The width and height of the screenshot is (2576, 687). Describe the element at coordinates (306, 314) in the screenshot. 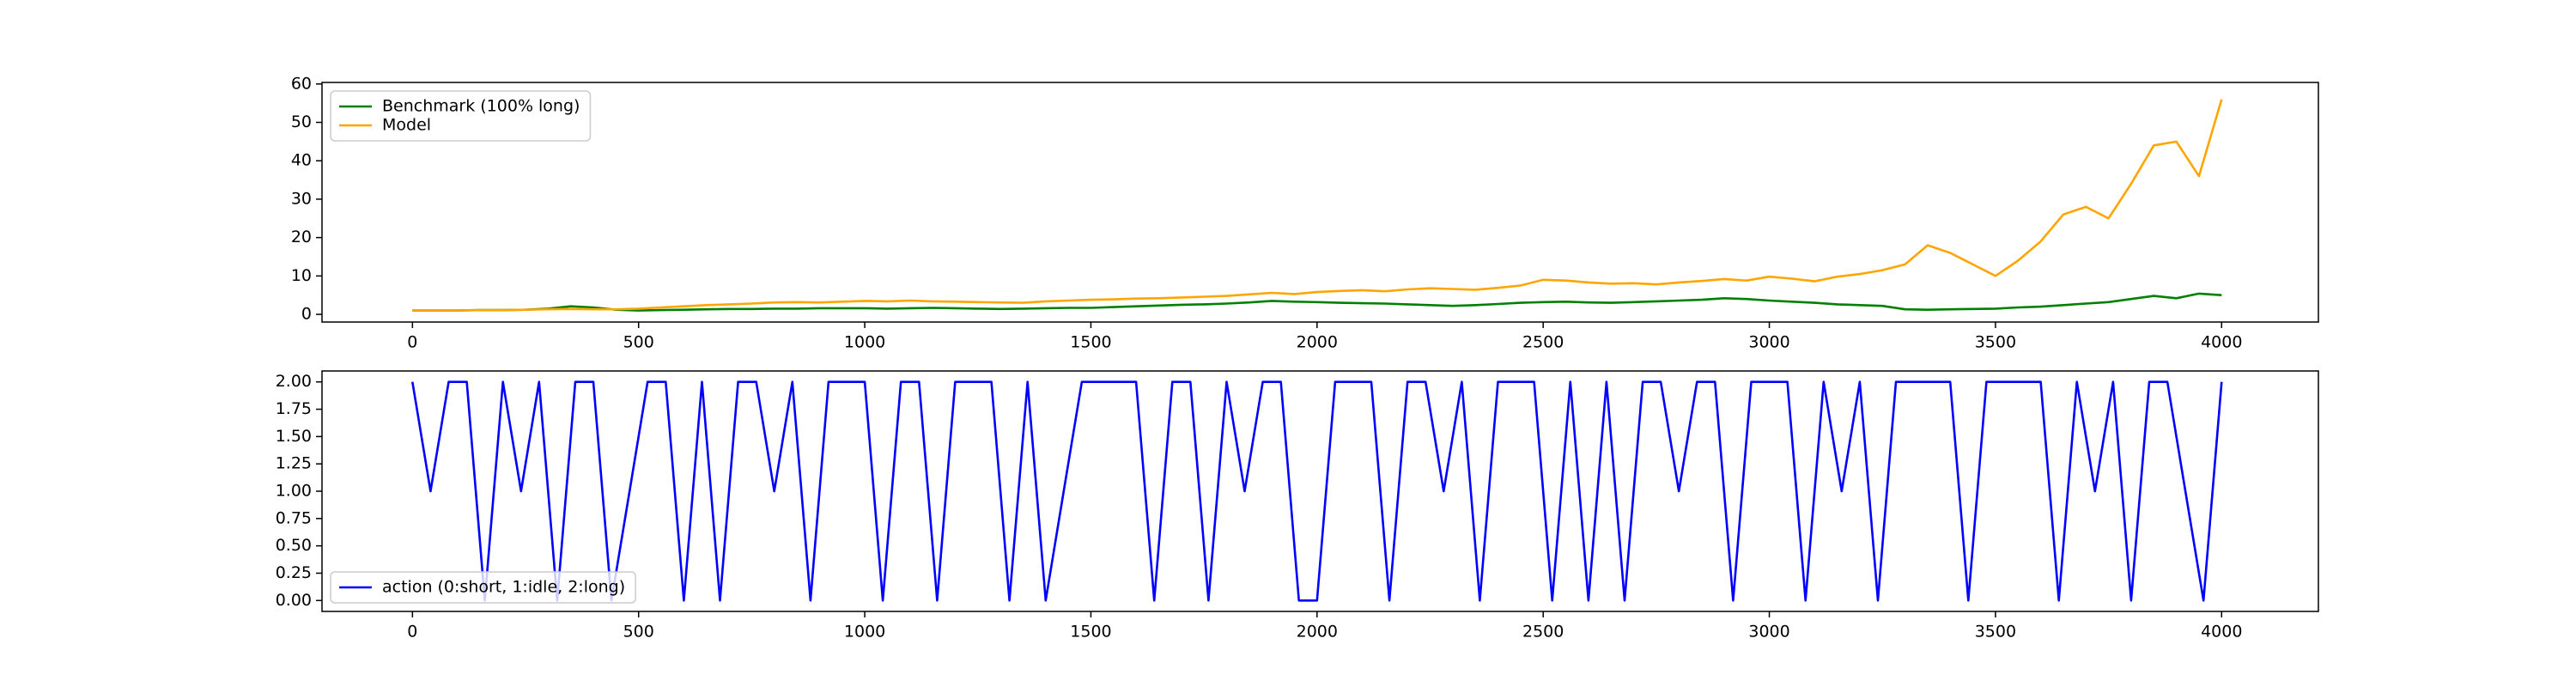

I see `y-tick-label: 0` at that location.